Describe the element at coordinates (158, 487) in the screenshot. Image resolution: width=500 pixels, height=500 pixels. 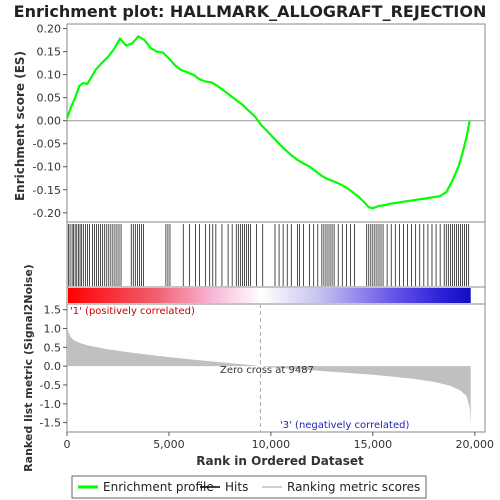
I see `legend-label: Enrichment profile` at that location.